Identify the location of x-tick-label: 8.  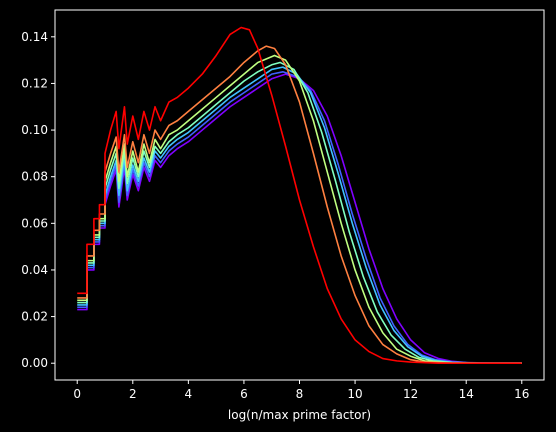
(300, 394).